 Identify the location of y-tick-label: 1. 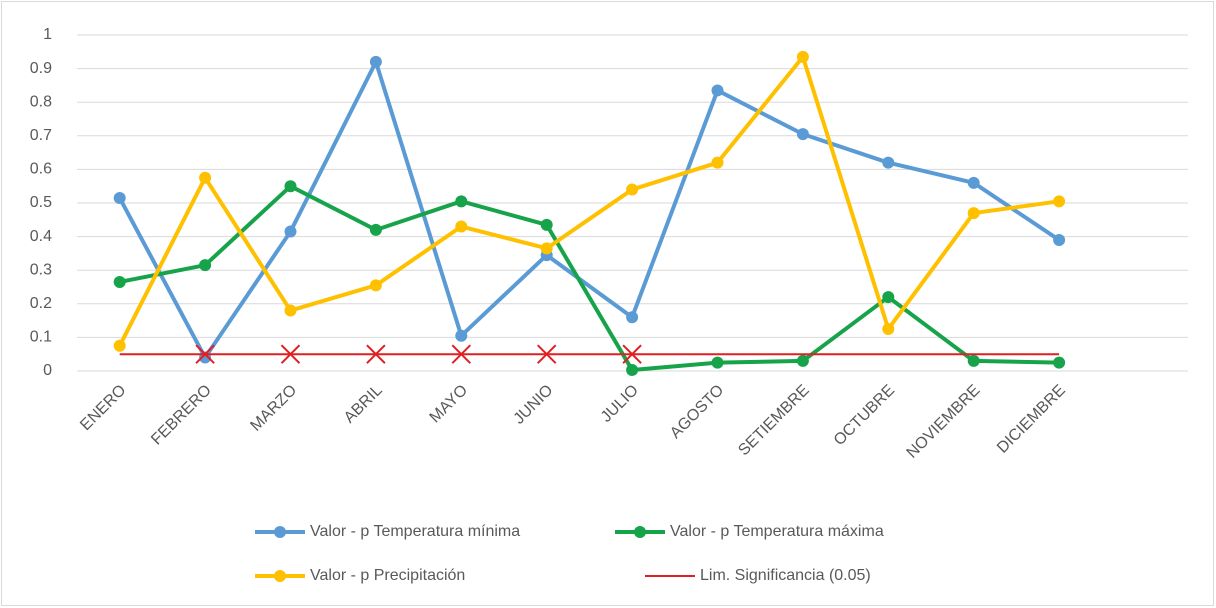
(47, 34).